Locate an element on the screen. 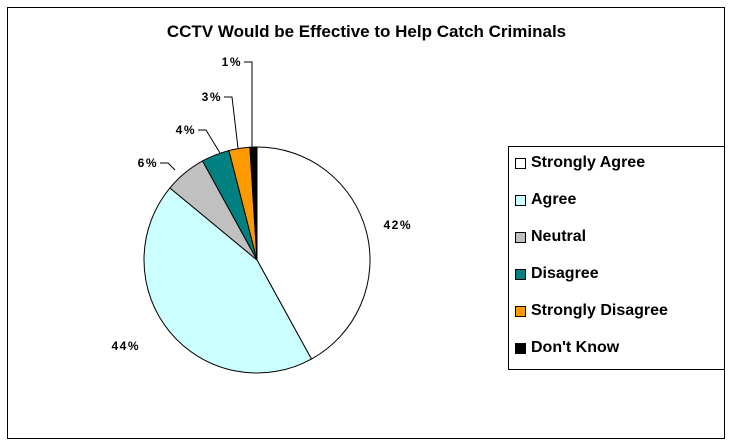  slice-label-neutral: 6% is located at coordinates (148, 163).